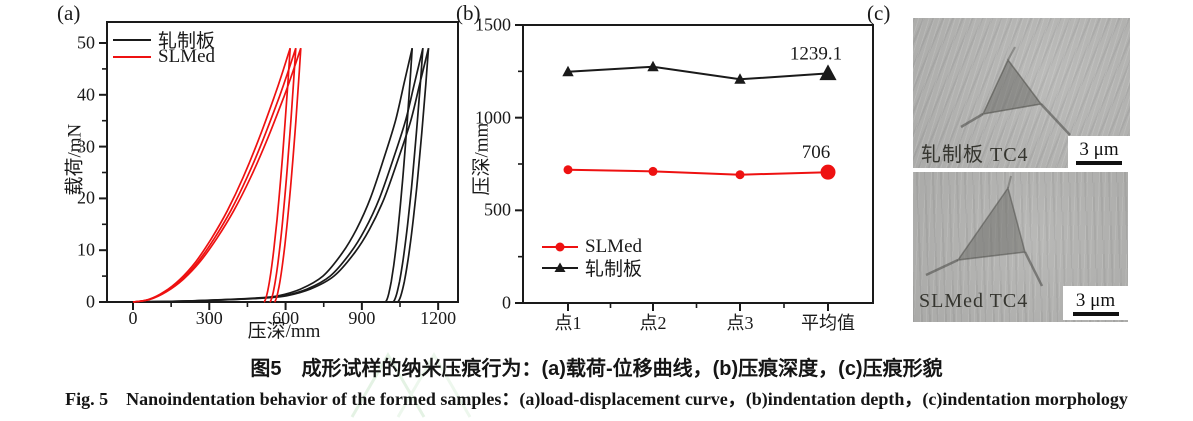  Describe the element at coordinates (133, 318) in the screenshot. I see `panel-a-x-tick-label: 0` at that location.